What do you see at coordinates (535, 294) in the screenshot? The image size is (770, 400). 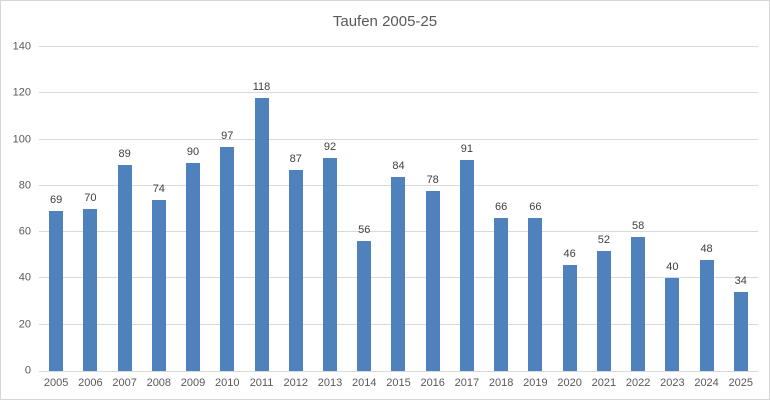 I see `bar-2019` at bounding box center [535, 294].